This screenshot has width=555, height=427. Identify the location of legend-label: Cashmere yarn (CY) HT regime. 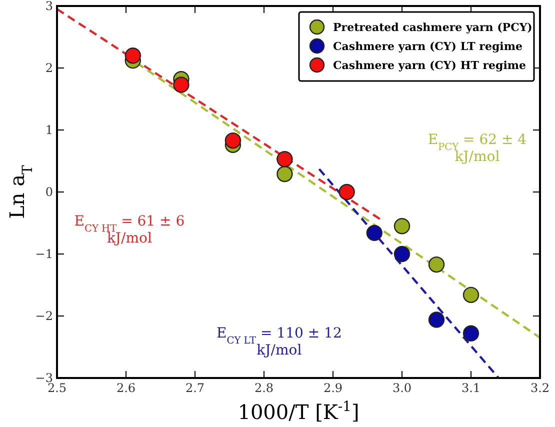
(429, 65).